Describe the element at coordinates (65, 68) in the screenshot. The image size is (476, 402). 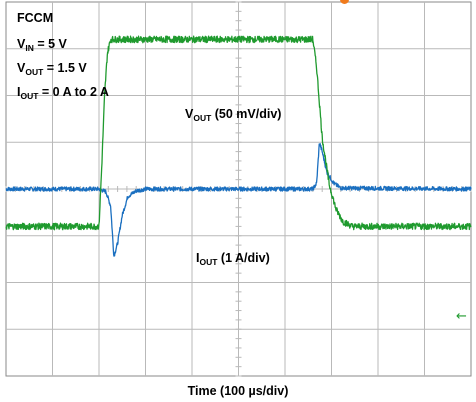
I see `vout-setting-value: = 1.5 V` at that location.